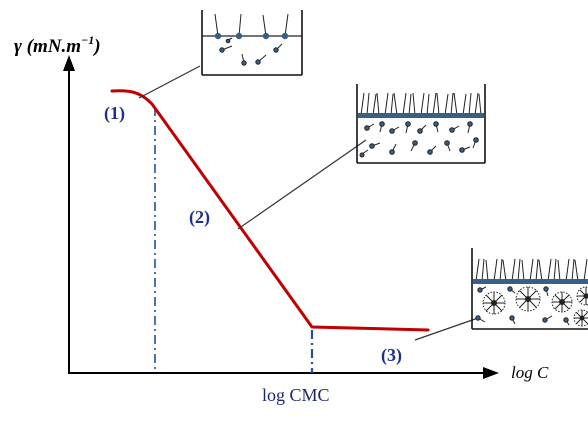 Image resolution: width=588 pixels, height=430 pixels. I want to click on beaker-intermediate-concentration, so click(421, 124).